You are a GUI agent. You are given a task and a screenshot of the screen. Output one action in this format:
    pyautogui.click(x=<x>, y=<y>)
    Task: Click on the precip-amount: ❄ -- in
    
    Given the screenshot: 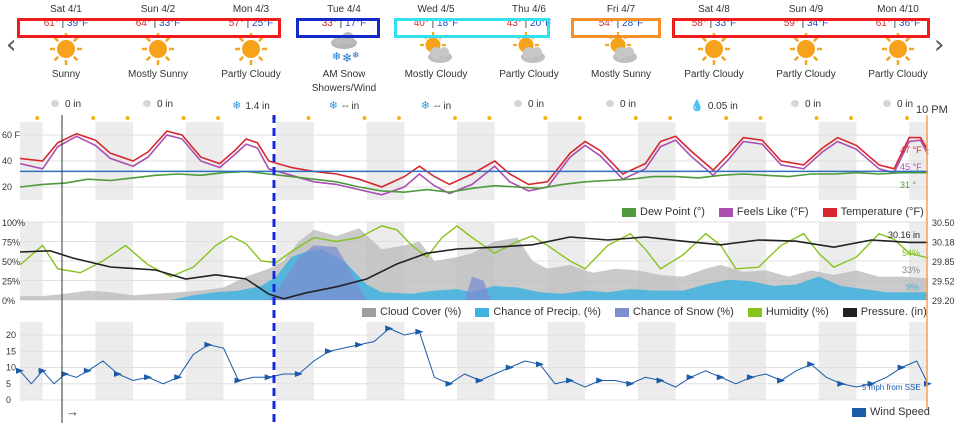 What is the action you would take?
    pyautogui.click(x=344, y=105)
    